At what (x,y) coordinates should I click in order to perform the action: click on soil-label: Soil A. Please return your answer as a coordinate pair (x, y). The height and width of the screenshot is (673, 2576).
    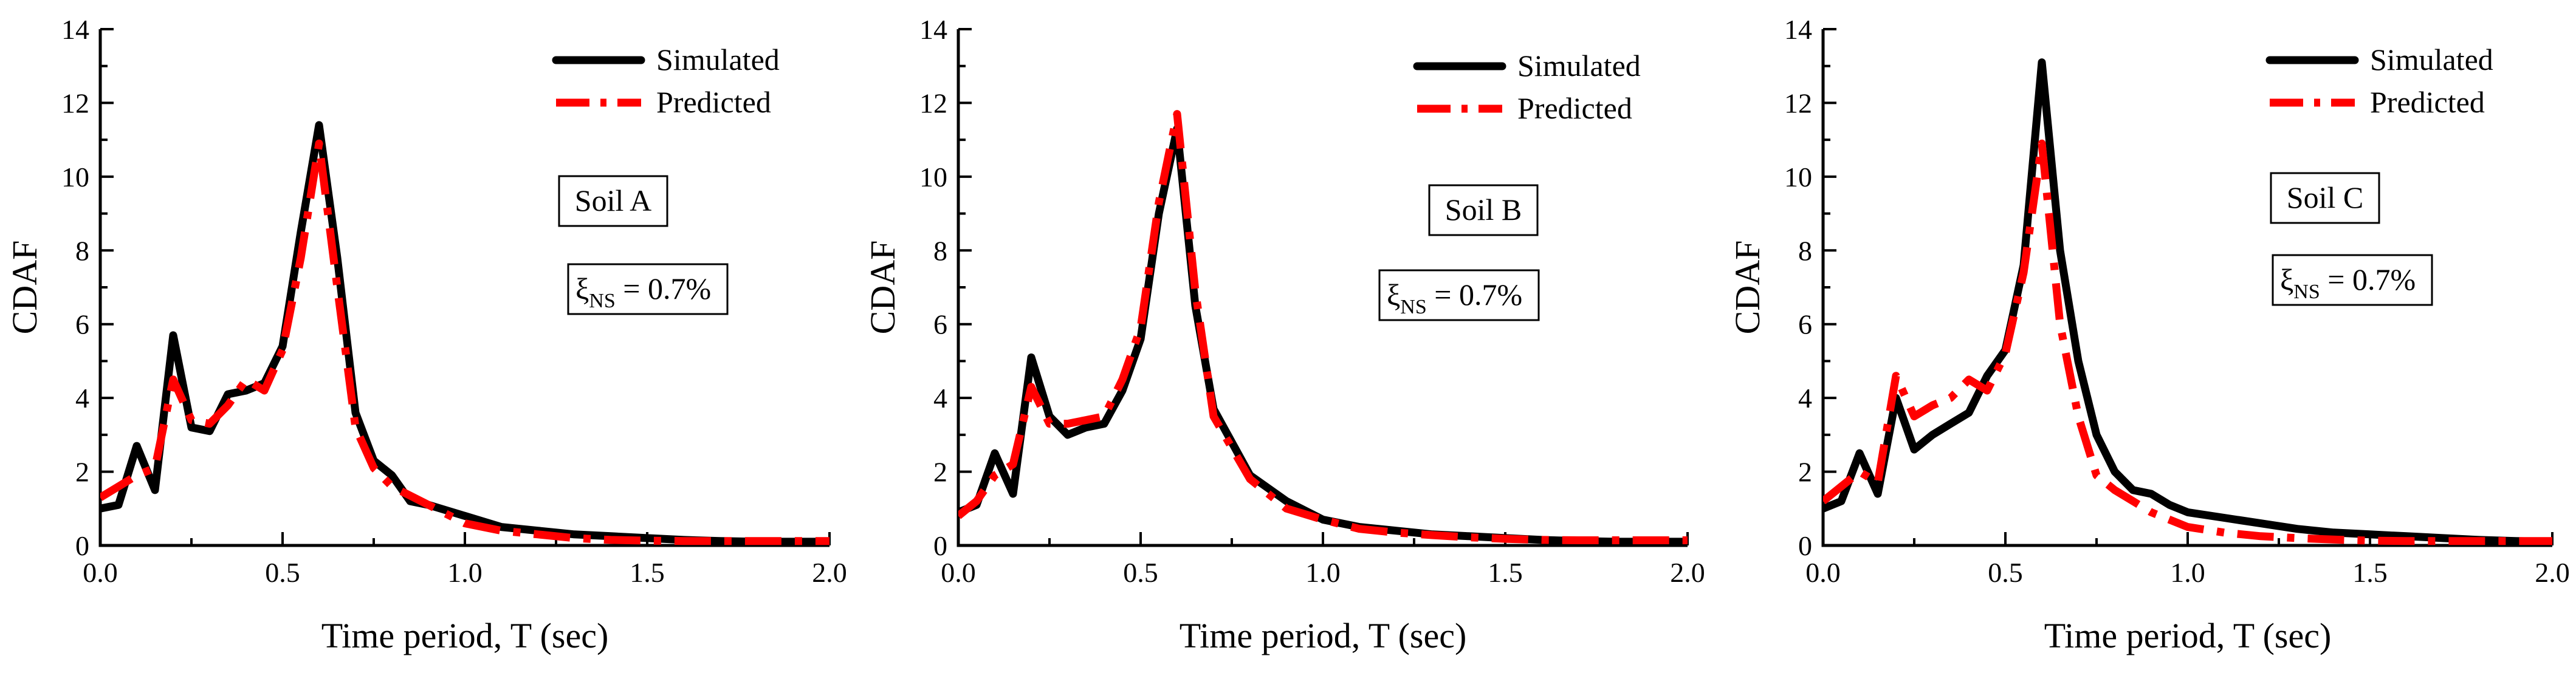
    Looking at the image, I should click on (613, 200).